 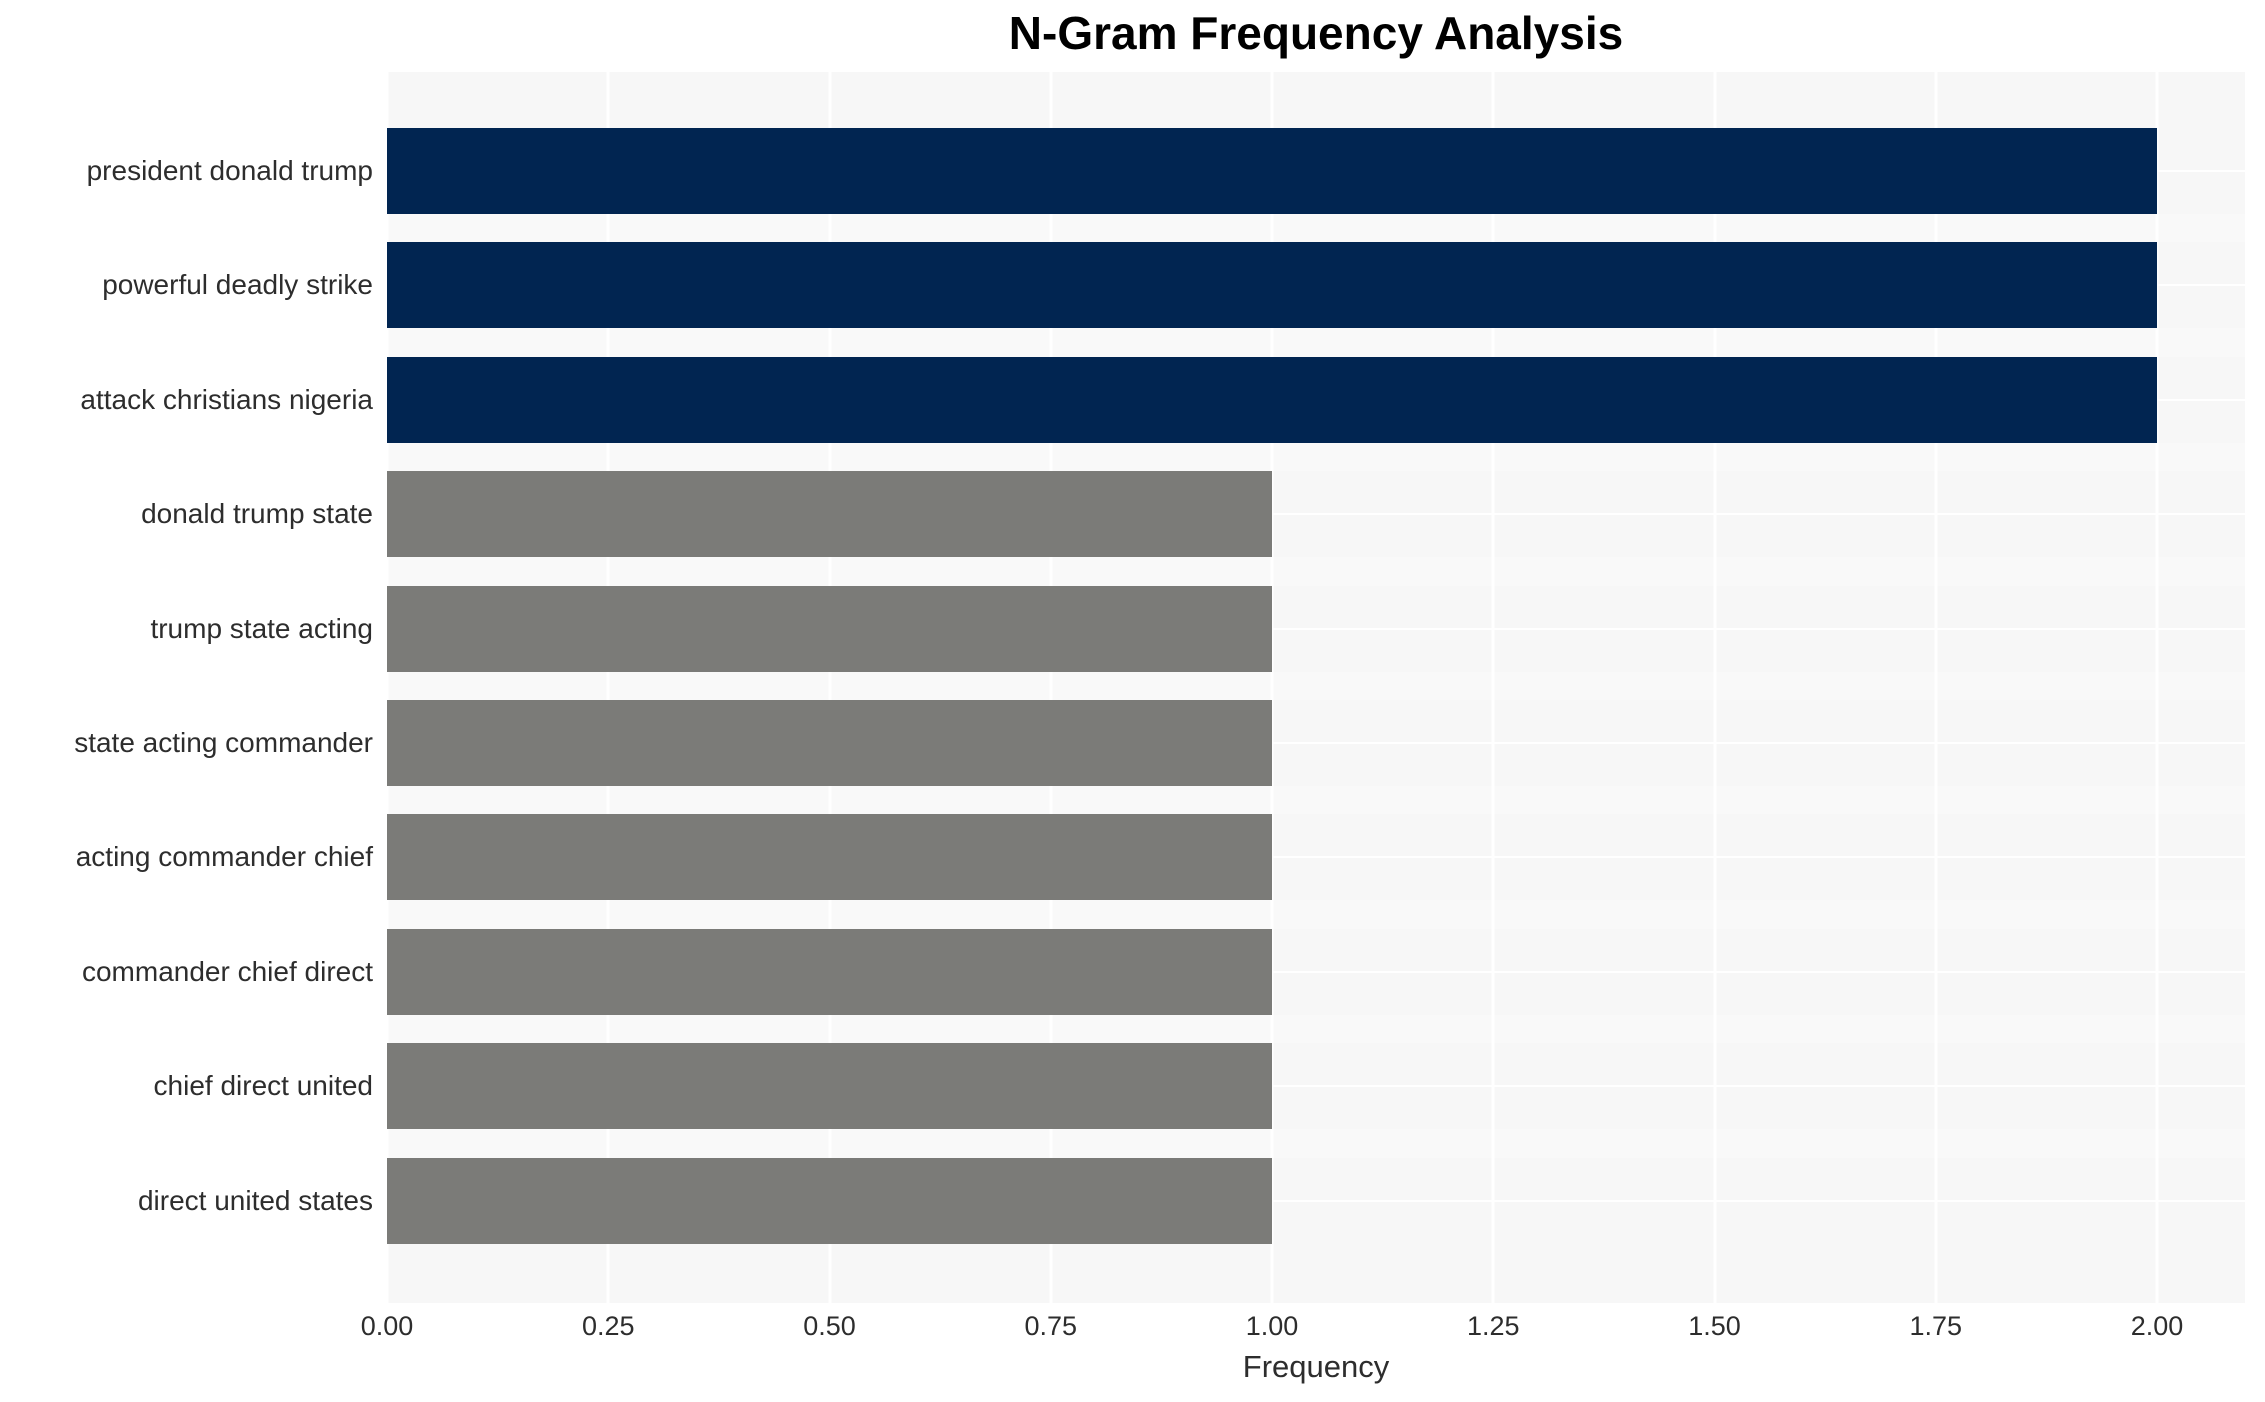 What do you see at coordinates (829, 1326) in the screenshot?
I see `x-axis-tick-label: 0.50` at bounding box center [829, 1326].